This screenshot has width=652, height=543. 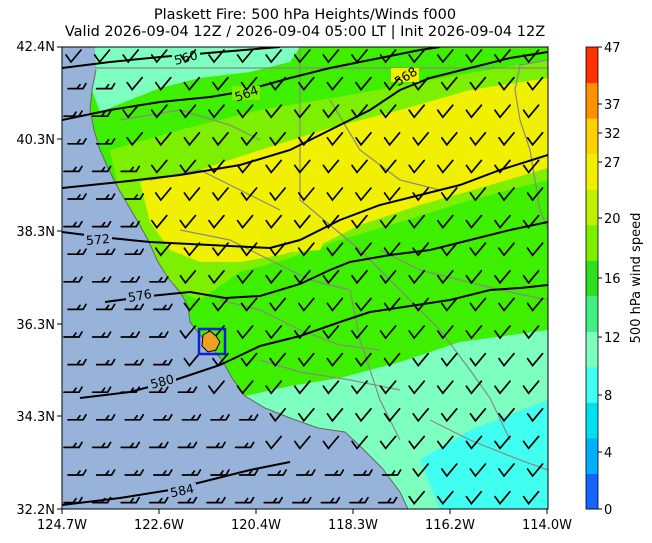 I want to click on contour-label-572: 572, so click(x=97, y=239).